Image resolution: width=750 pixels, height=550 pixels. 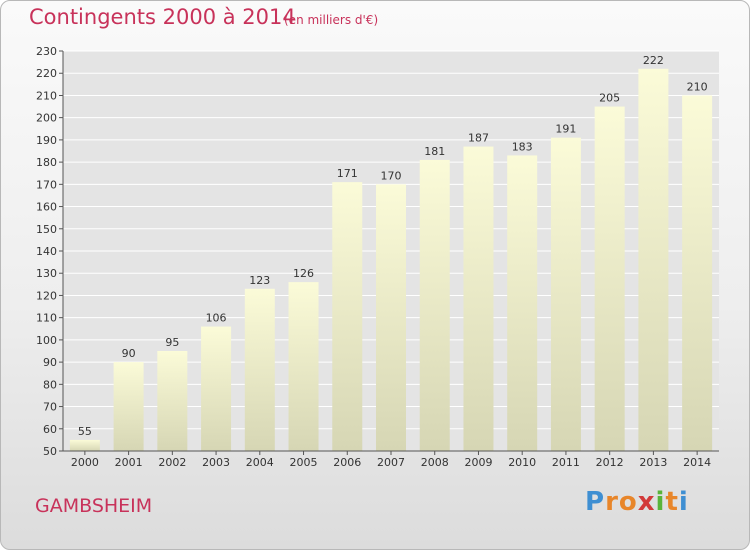 What do you see at coordinates (46, 118) in the screenshot?
I see `y-tick-label: 200` at bounding box center [46, 118].